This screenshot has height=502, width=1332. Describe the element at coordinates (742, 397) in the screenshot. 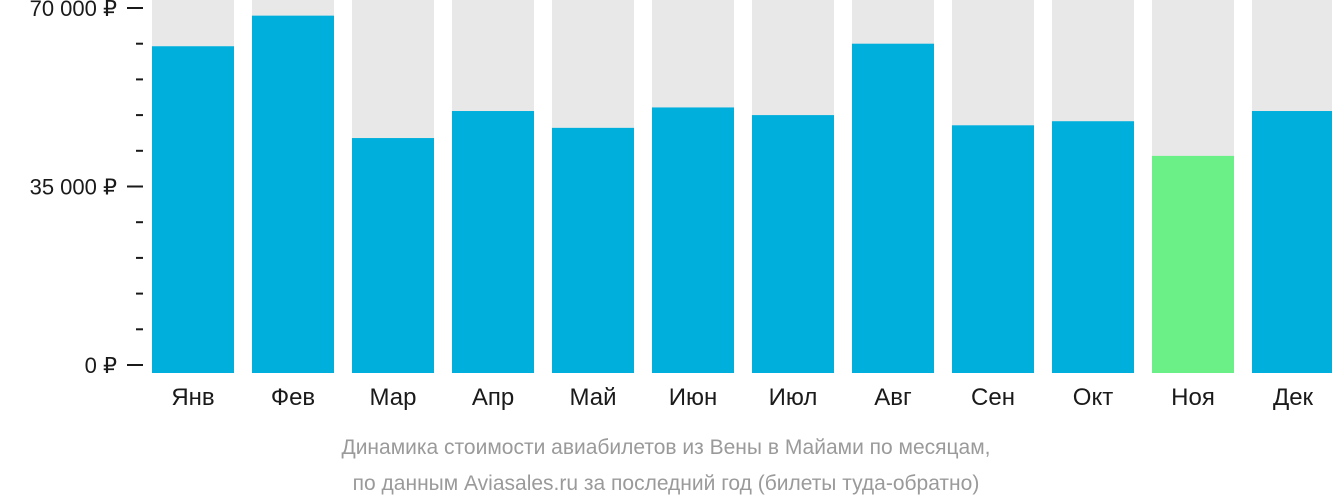

I see `x-axis-labels: Янв Фев Мар Апр Май Июн Июл Авг Сен Окт Ноя Дек` at that location.